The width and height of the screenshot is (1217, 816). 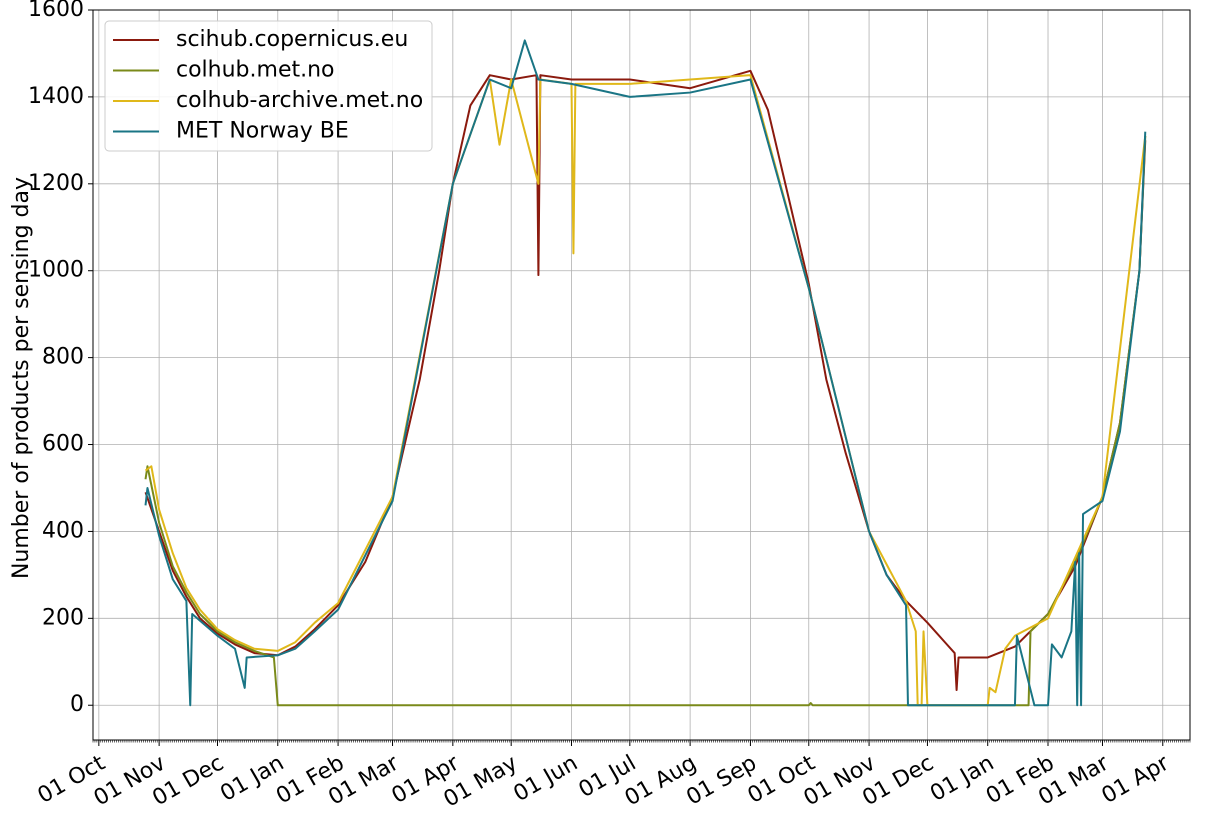 I want to click on y-axis-title: Number of products per sensing day, so click(x=21, y=378).